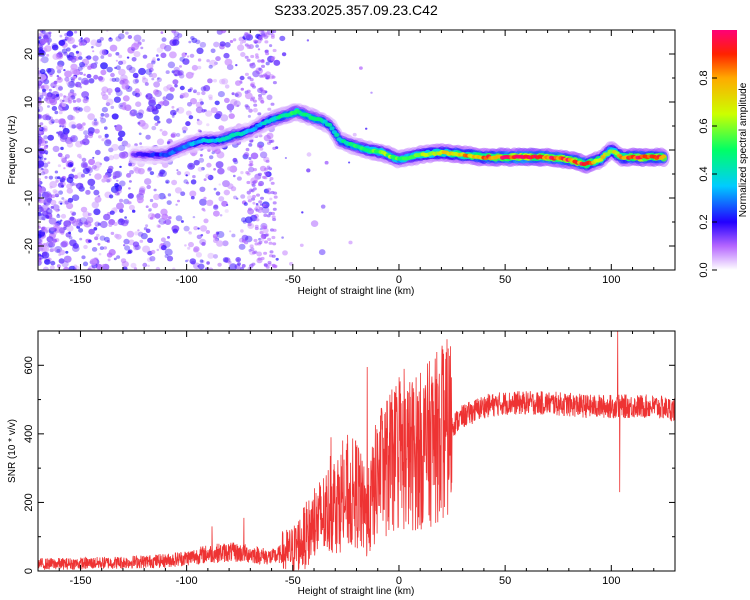  Describe the element at coordinates (704, 221) in the screenshot. I see `colorbar-tick-label: 0.2` at that location.